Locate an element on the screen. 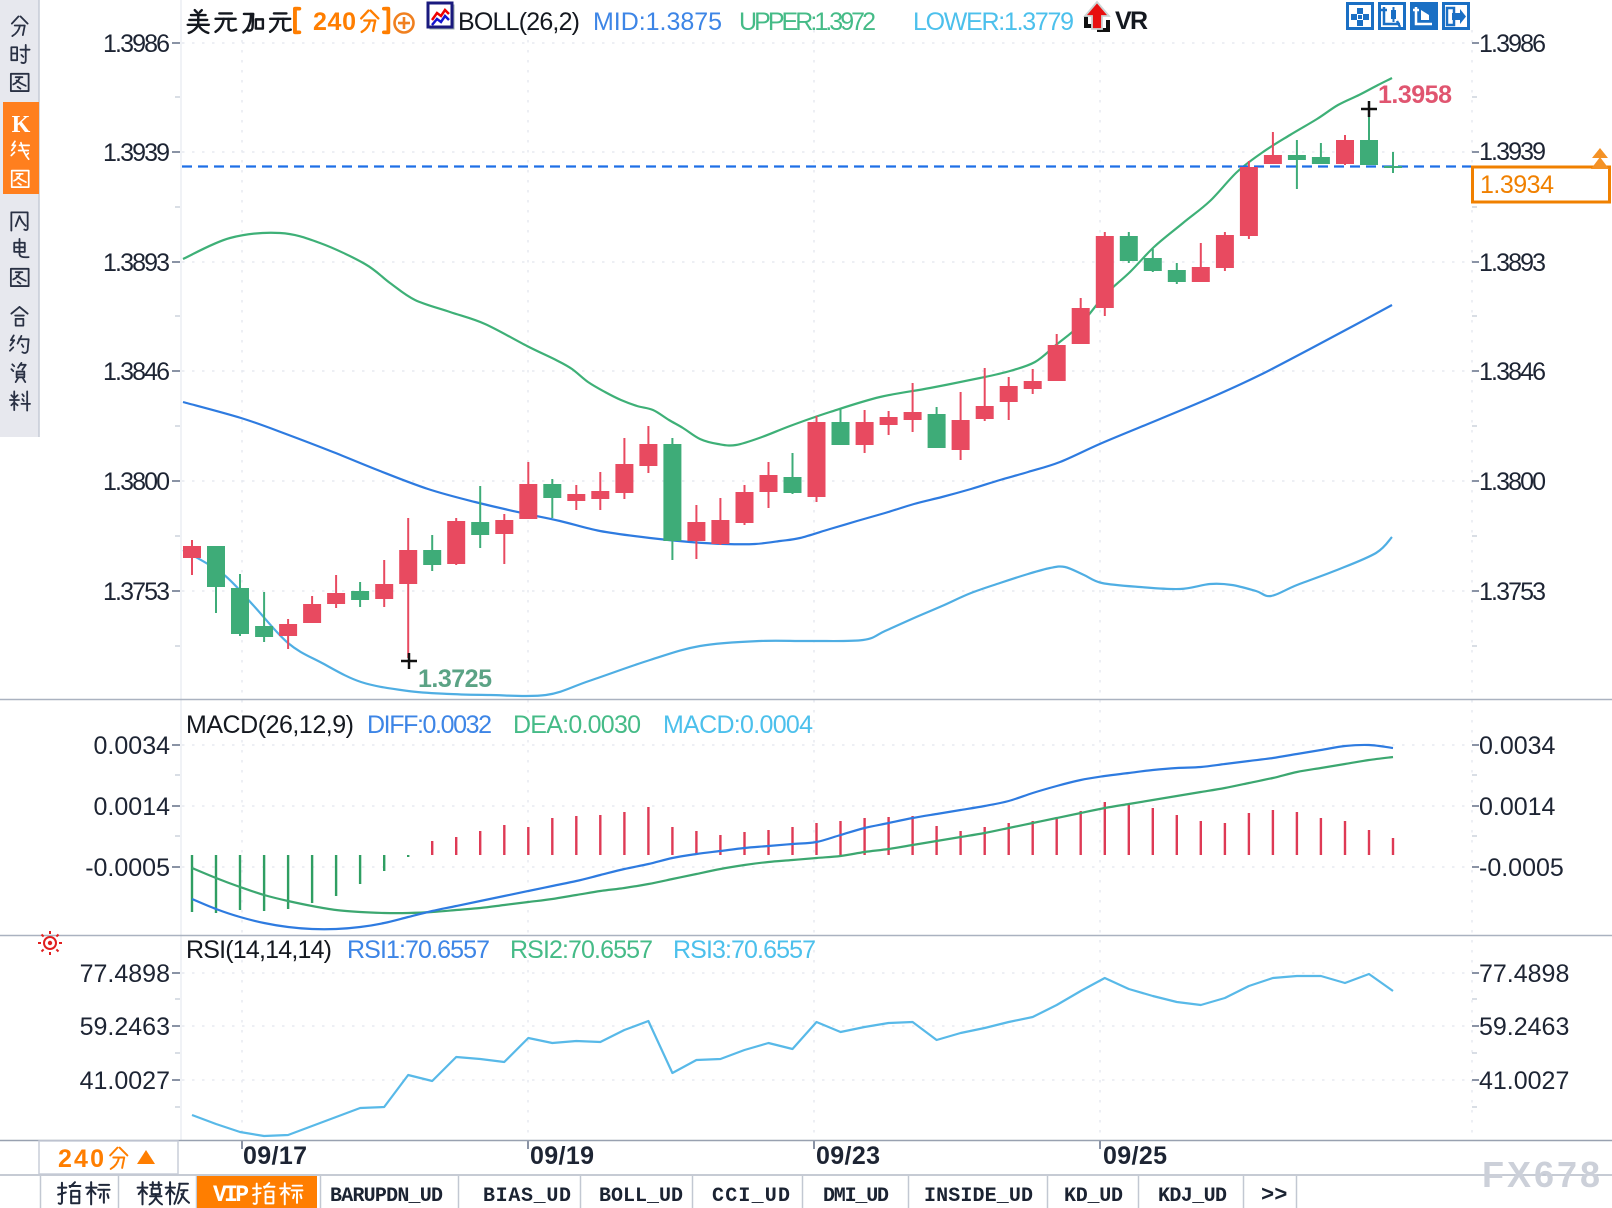  svg-text: CCI_UD is located at coordinates (751, 1196).